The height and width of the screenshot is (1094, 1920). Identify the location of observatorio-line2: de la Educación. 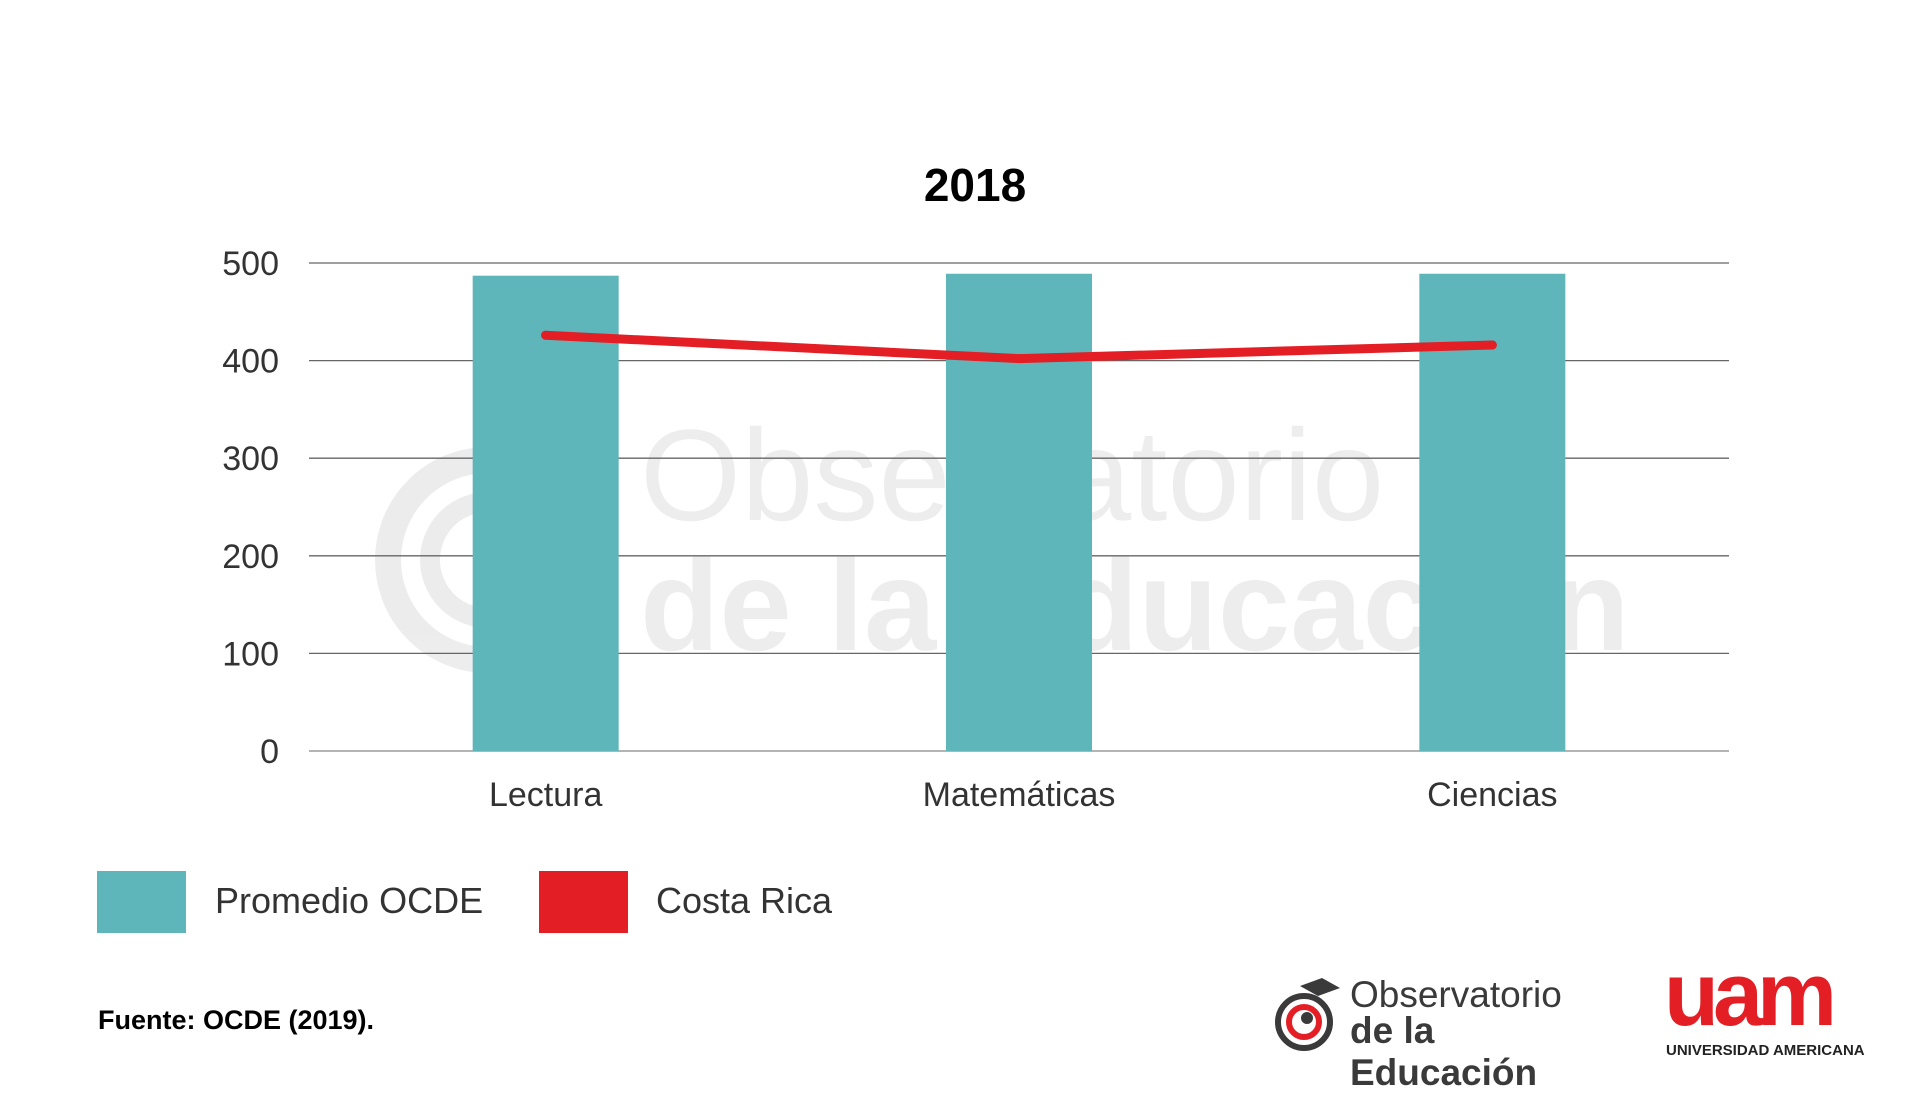
(1444, 1051).